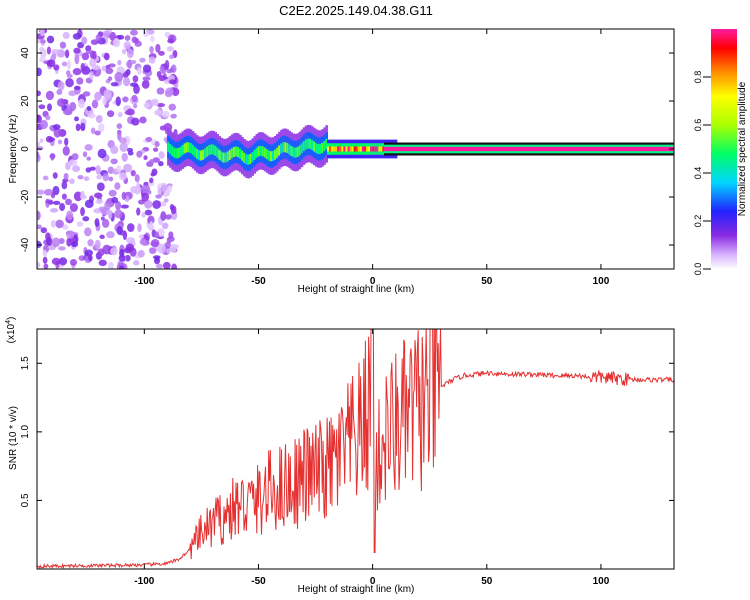 Image resolution: width=750 pixels, height=600 pixels. What do you see at coordinates (742, 148) in the screenshot?
I see `colorbar-label: Normalized spectral amplitude` at bounding box center [742, 148].